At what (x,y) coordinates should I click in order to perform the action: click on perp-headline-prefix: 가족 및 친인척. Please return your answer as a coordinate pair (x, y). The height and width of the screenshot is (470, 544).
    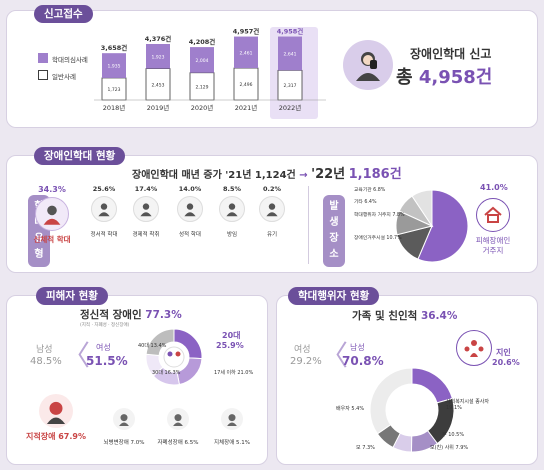
    Looking at the image, I should click on (385, 316).